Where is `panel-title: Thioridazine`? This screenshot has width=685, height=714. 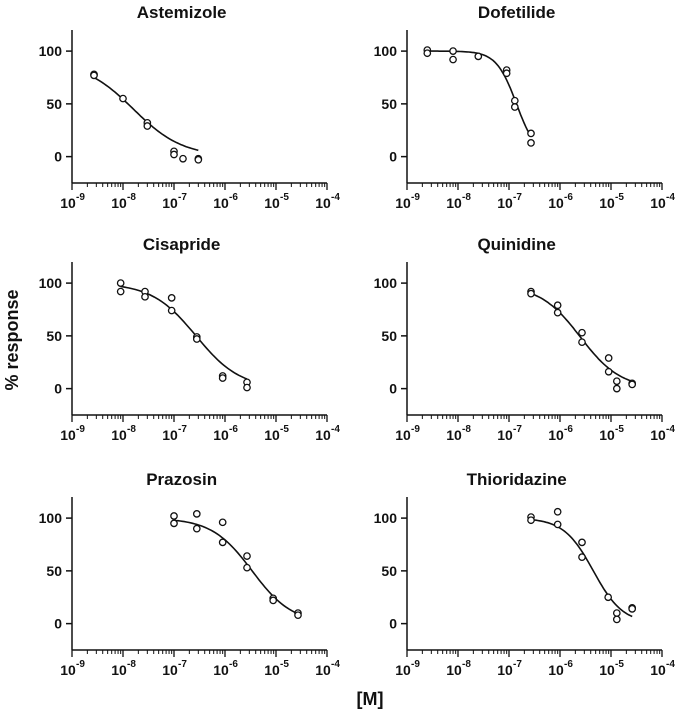
panel-title: Thioridazine is located at coordinates (517, 479).